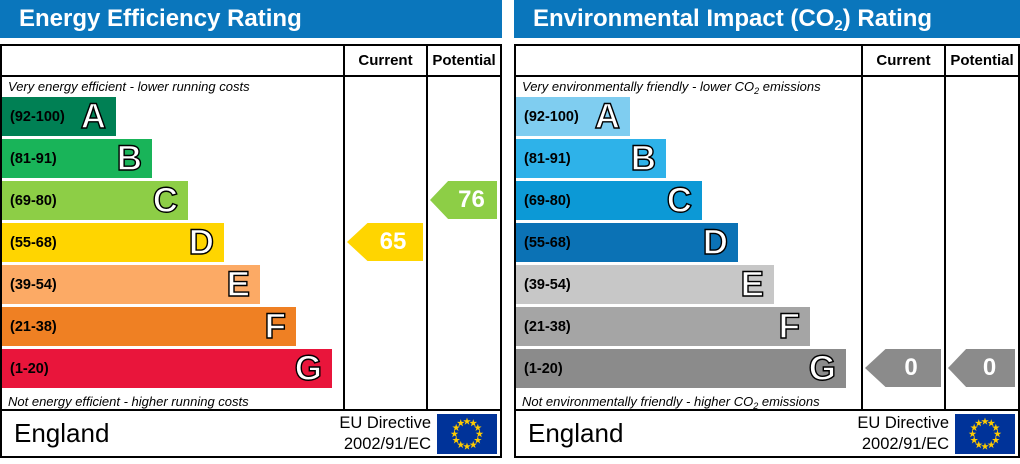 Image resolution: width=1020 pixels, height=464 pixels. Describe the element at coordinates (172, 117) in the screenshot. I see `energy-band-row-a: (92-100) A` at that location.